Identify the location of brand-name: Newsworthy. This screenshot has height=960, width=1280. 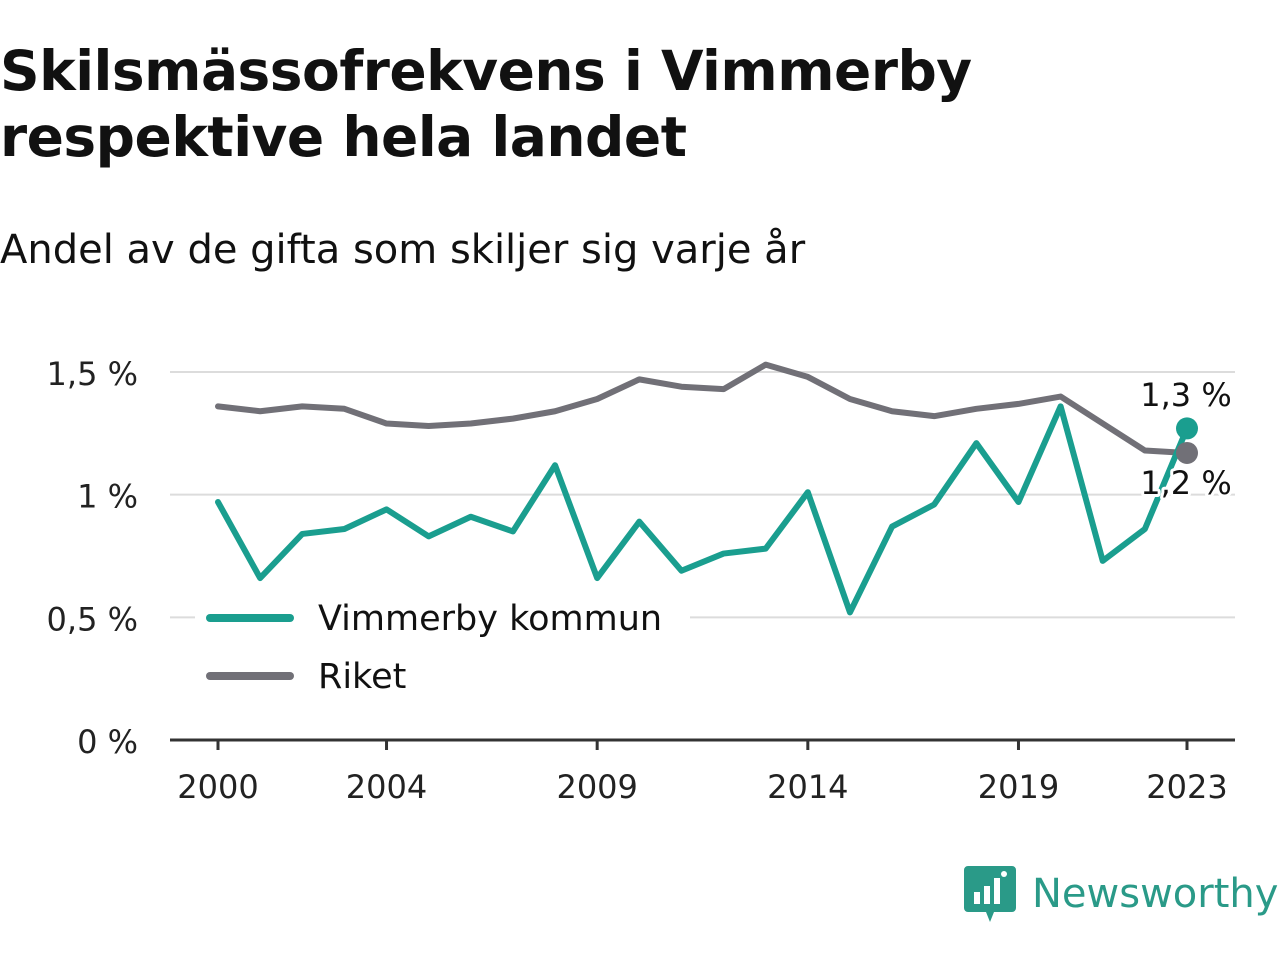
(1155, 894).